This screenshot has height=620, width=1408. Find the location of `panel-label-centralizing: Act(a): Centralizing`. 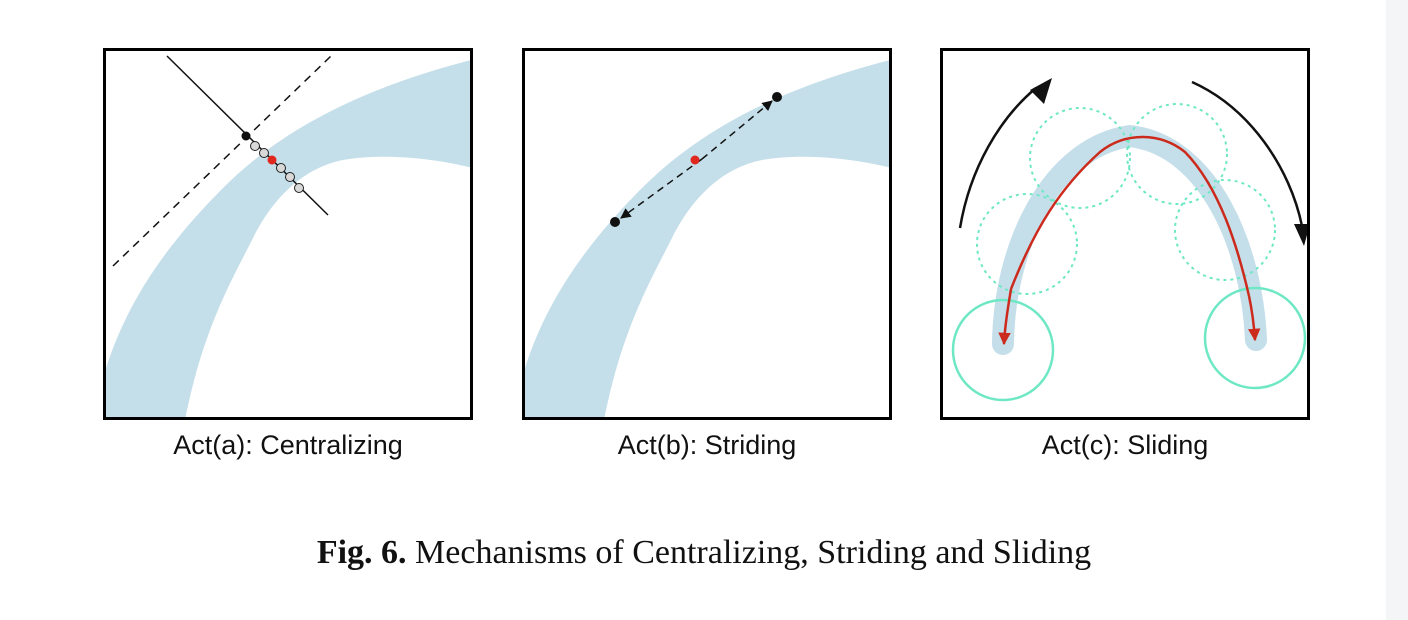

panel-label-centralizing: Act(a): Centralizing is located at coordinates (288, 445).